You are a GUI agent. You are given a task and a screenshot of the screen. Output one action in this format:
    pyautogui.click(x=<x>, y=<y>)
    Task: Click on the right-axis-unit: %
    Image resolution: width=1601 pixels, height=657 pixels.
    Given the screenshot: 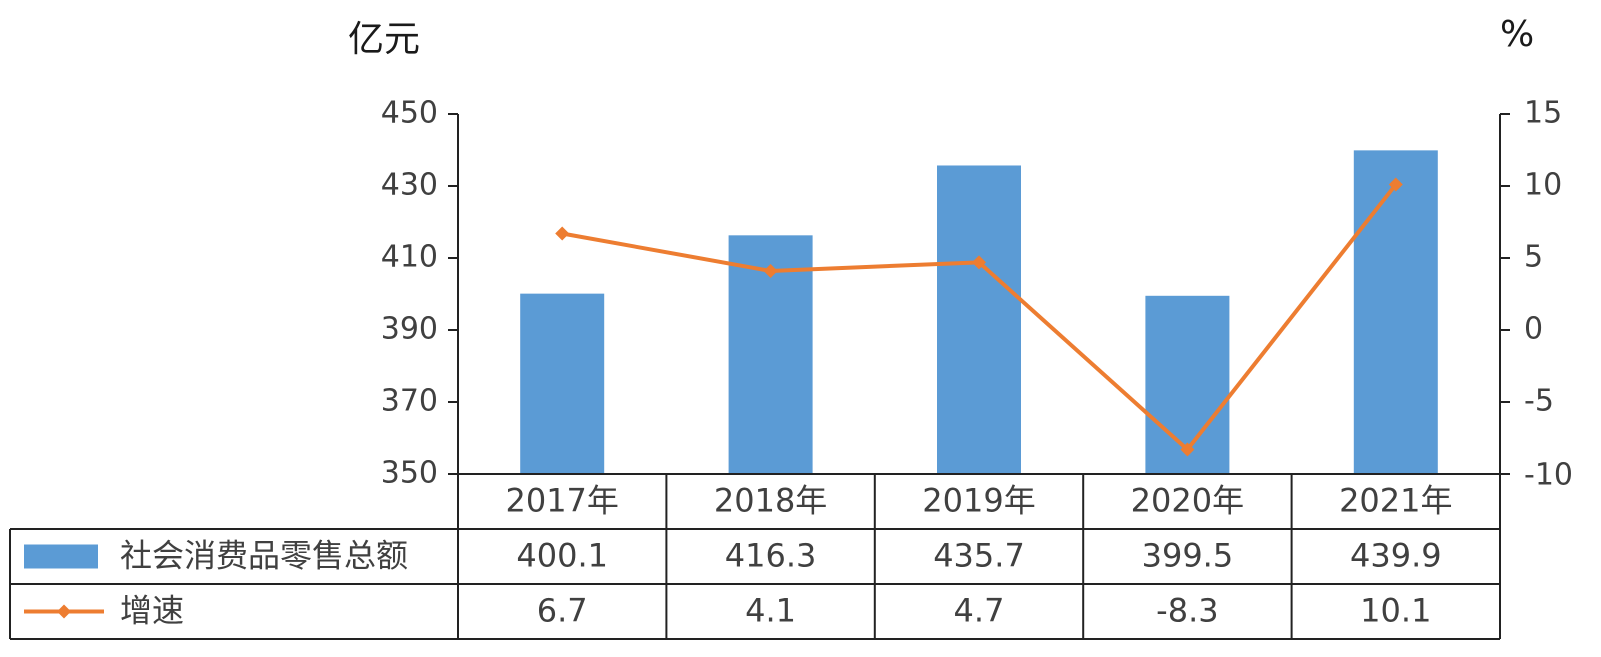 What is the action you would take?
    pyautogui.click(x=1517, y=34)
    